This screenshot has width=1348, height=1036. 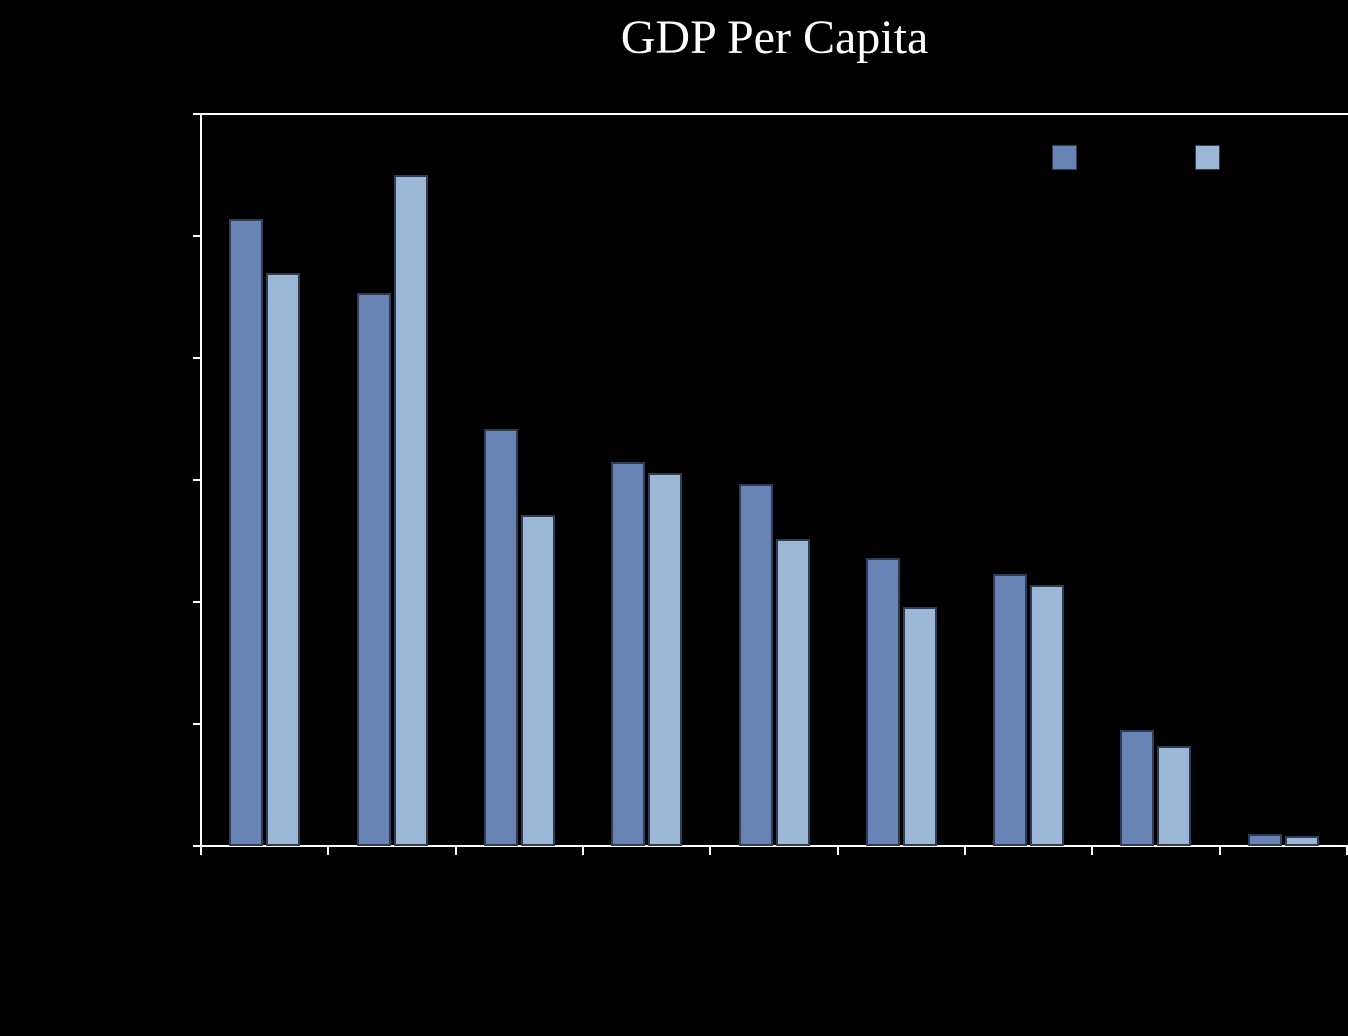 What do you see at coordinates (770, 846) in the screenshot?
I see `x-axis-line` at bounding box center [770, 846].